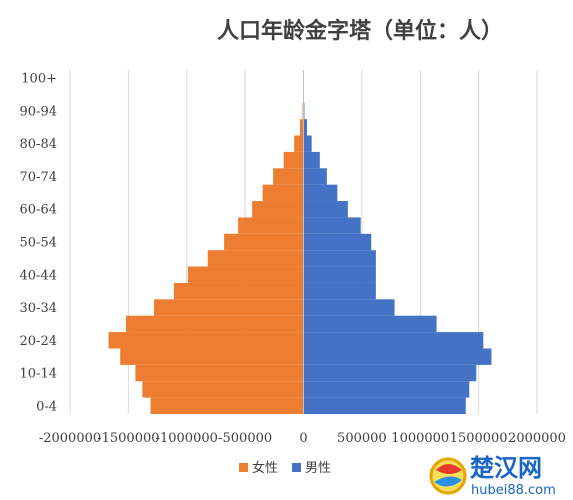 The image size is (573, 500). I want to click on y-tick-label: 60-64, so click(38, 210).